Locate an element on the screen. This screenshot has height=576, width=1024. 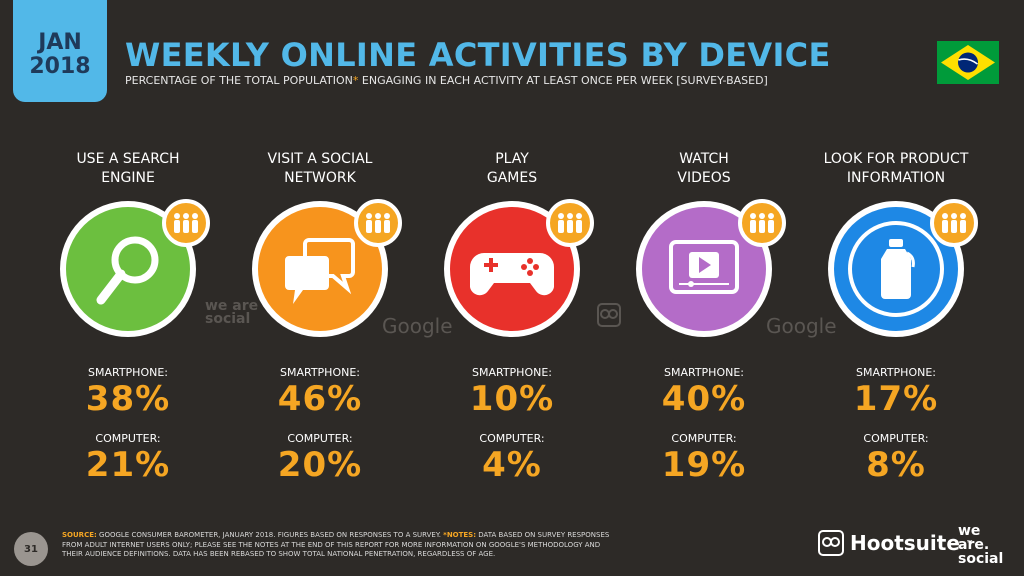
computer-percent: 19% is located at coordinates (704, 465).